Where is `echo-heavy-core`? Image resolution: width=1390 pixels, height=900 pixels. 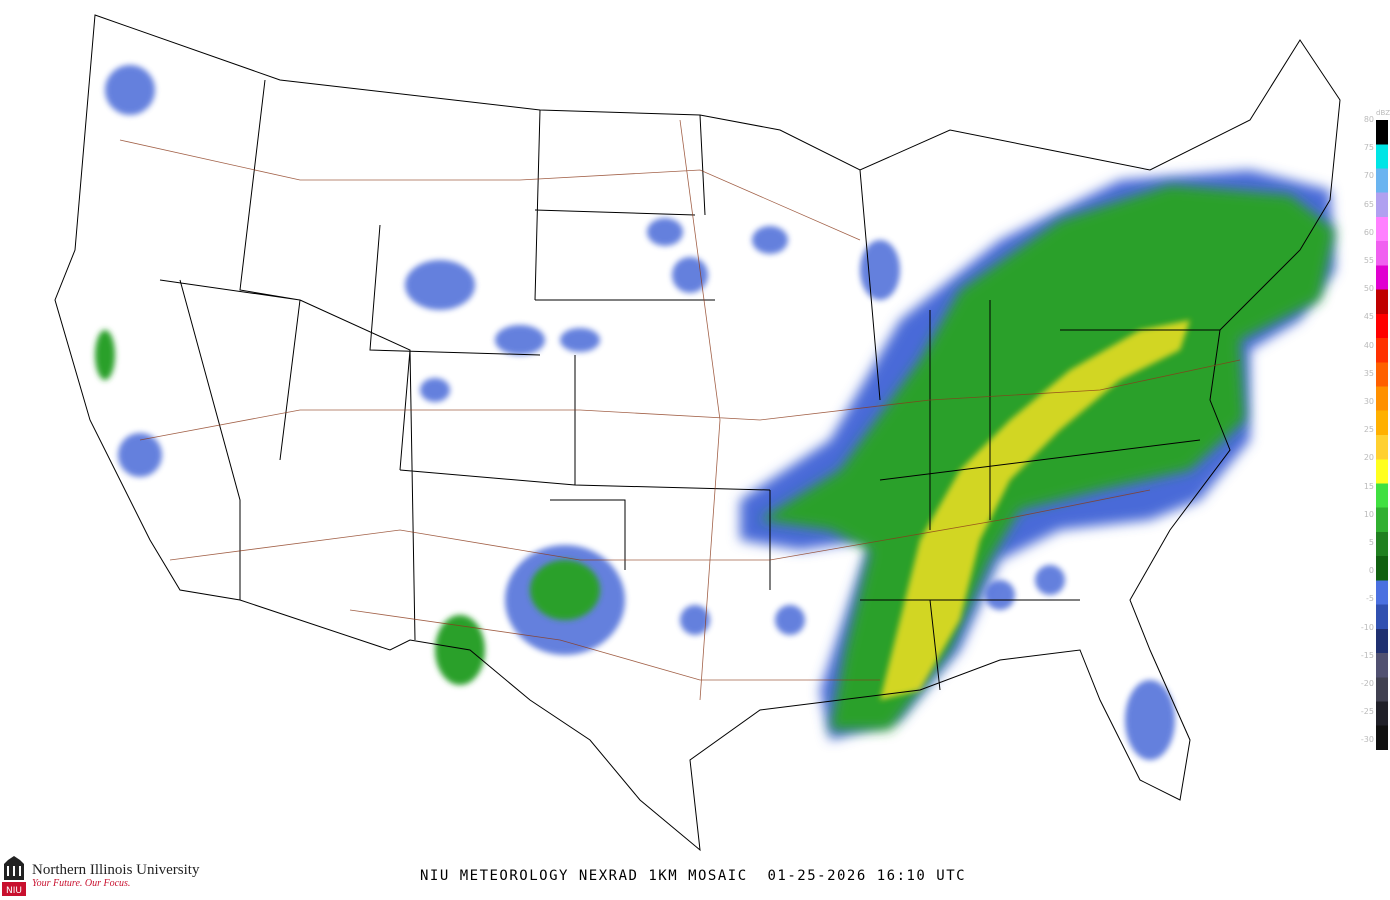 echo-heavy-core is located at coordinates (1035, 510).